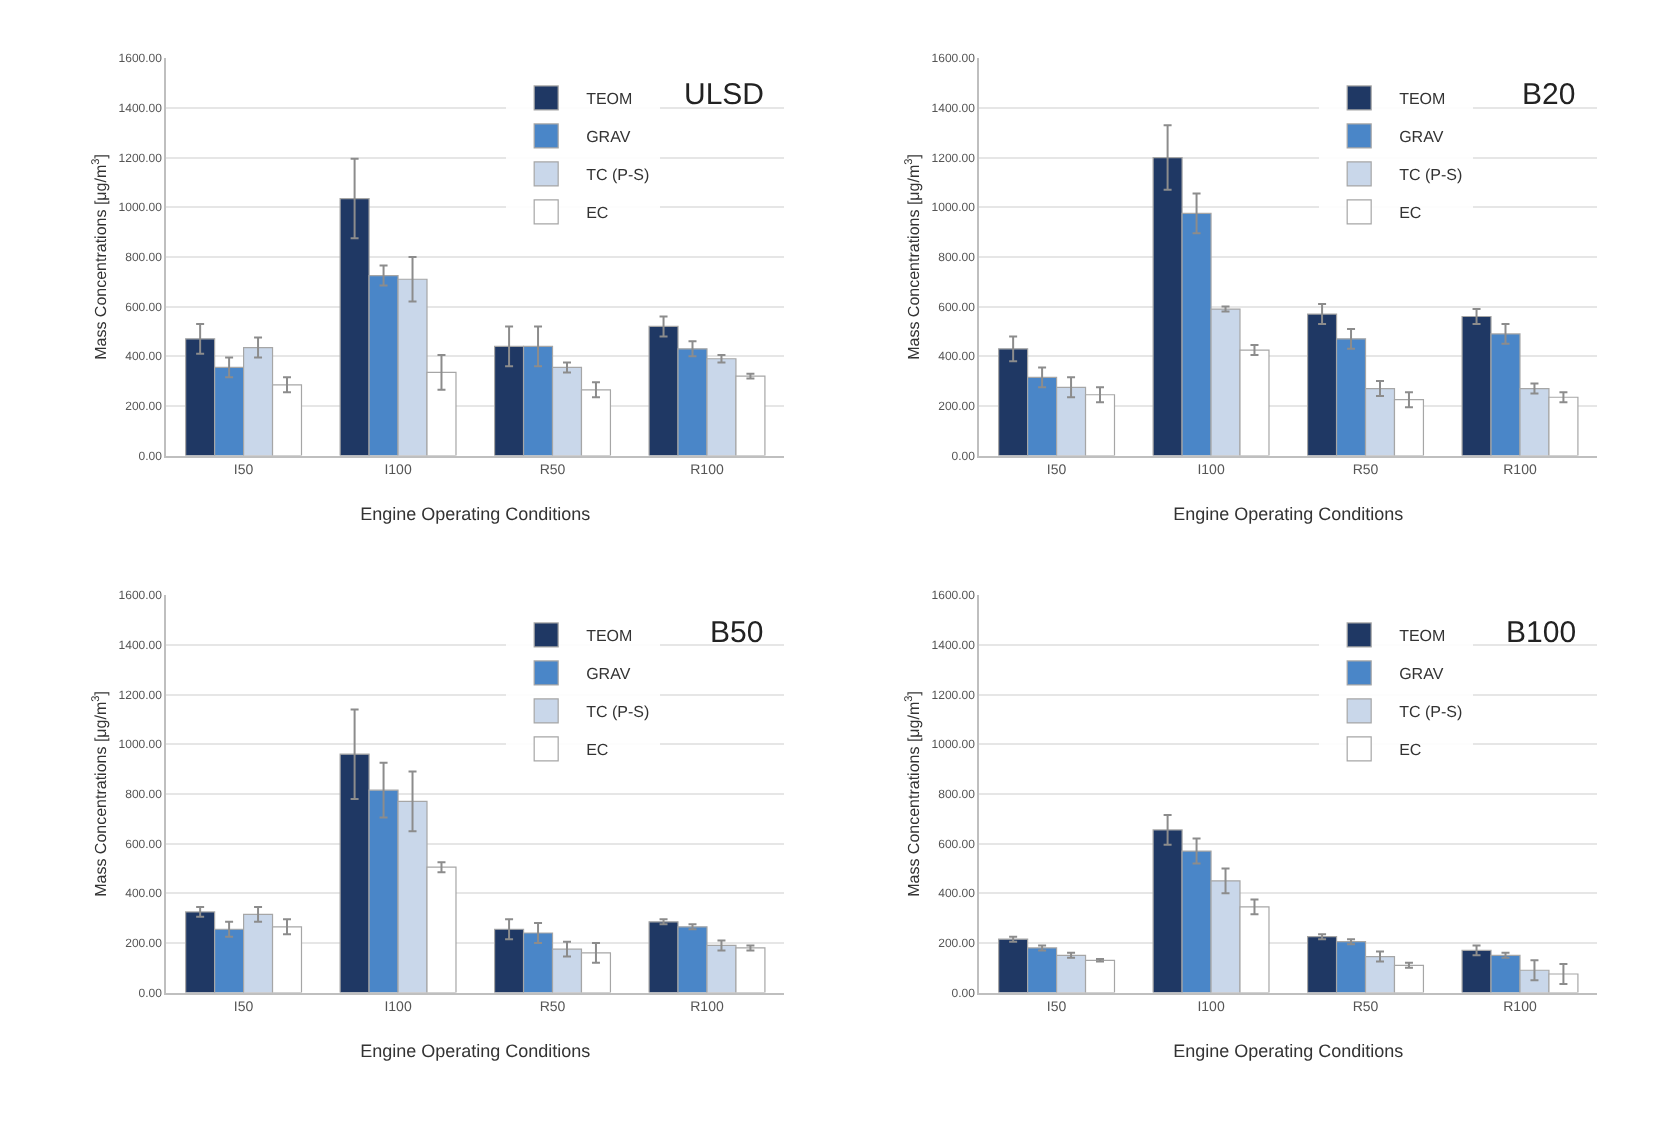 The height and width of the screenshot is (1128, 1666). I want to click on text: ULSD, so click(724, 95).